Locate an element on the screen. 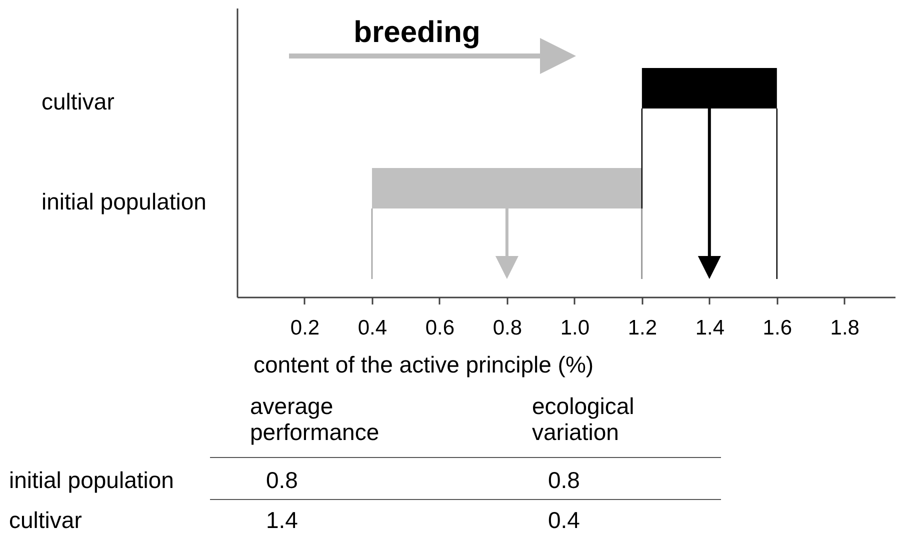 The image size is (897, 538). x-tick-label: 1.8 is located at coordinates (845, 328).